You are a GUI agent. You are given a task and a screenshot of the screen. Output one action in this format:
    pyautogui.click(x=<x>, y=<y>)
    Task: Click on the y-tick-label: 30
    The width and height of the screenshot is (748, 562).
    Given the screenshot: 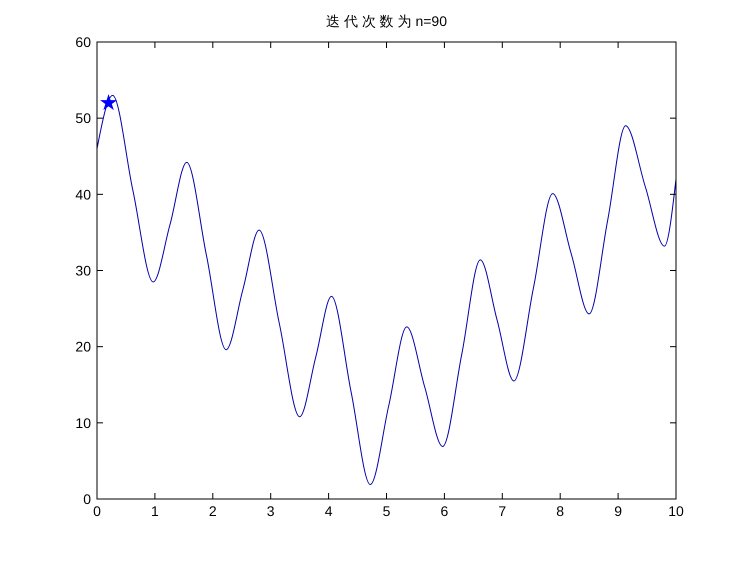 What is the action you would take?
    pyautogui.click(x=83, y=270)
    